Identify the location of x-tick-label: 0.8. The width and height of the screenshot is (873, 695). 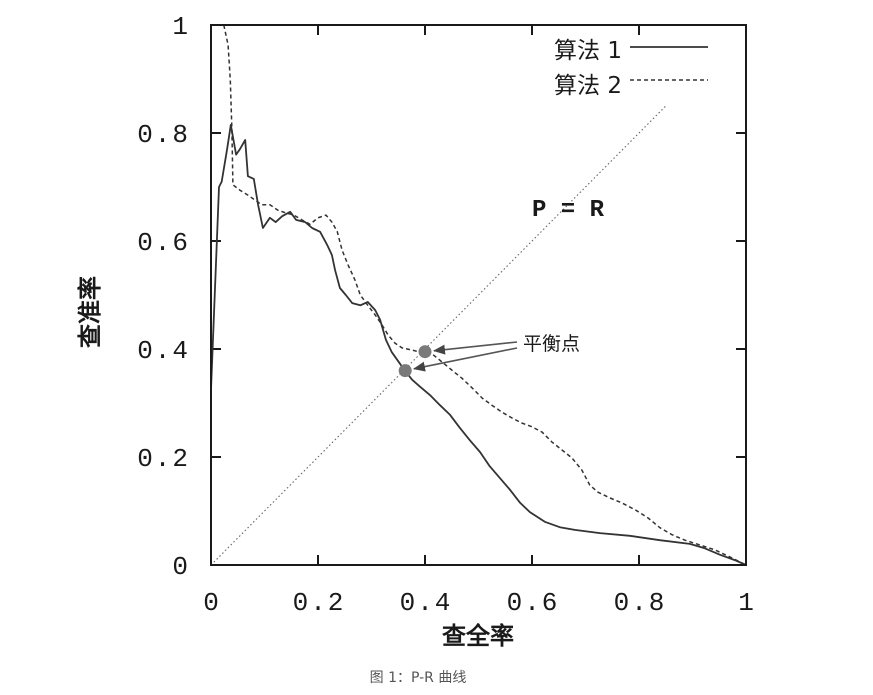
(640, 603).